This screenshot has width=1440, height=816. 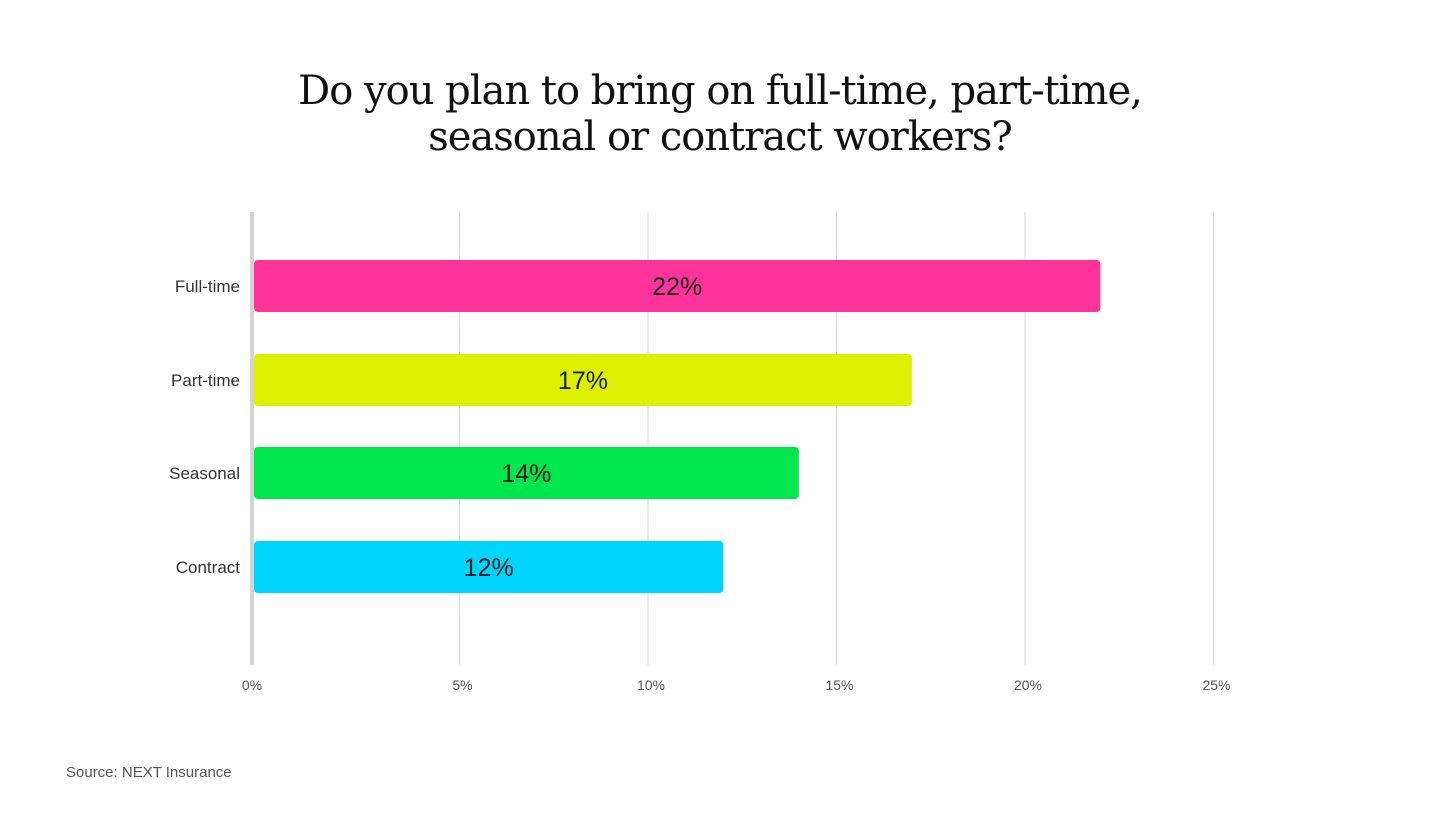 What do you see at coordinates (462, 685) in the screenshot?
I see `x-tick-label: 5%` at bounding box center [462, 685].